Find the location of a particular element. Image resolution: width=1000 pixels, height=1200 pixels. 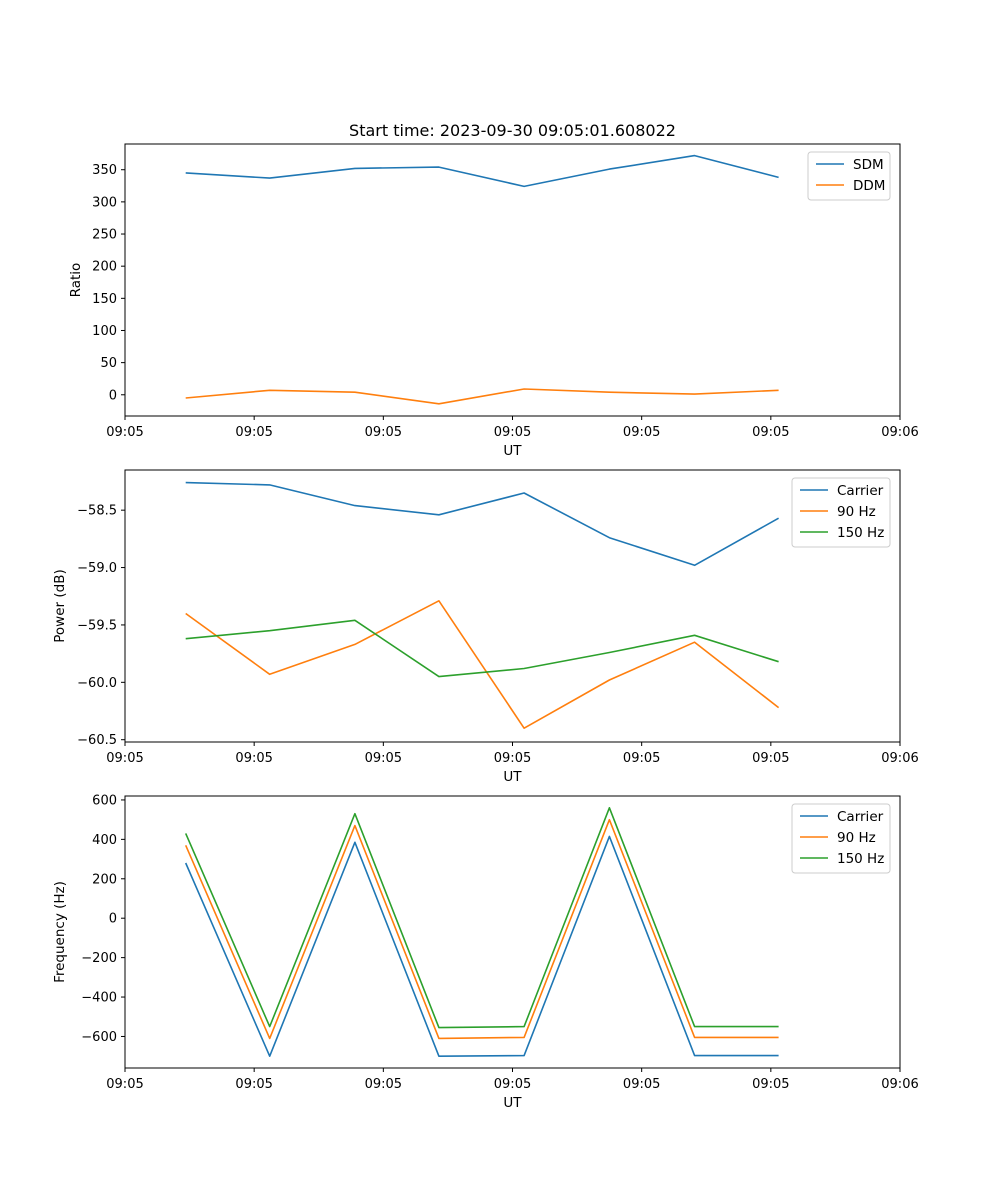

y-axis-label: Ratio is located at coordinates (76, 280).